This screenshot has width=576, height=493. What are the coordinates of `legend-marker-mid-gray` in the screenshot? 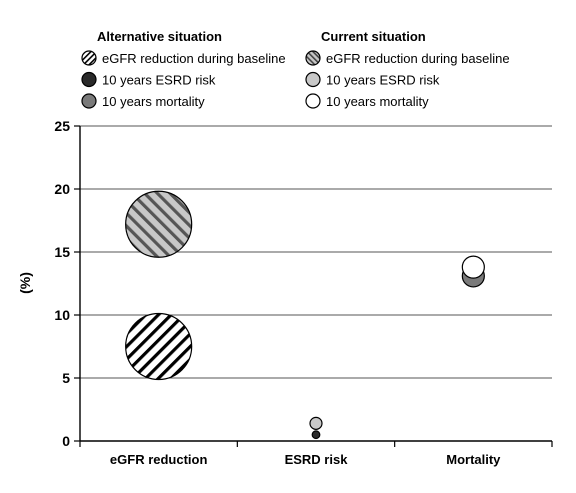 It's located at (89, 101).